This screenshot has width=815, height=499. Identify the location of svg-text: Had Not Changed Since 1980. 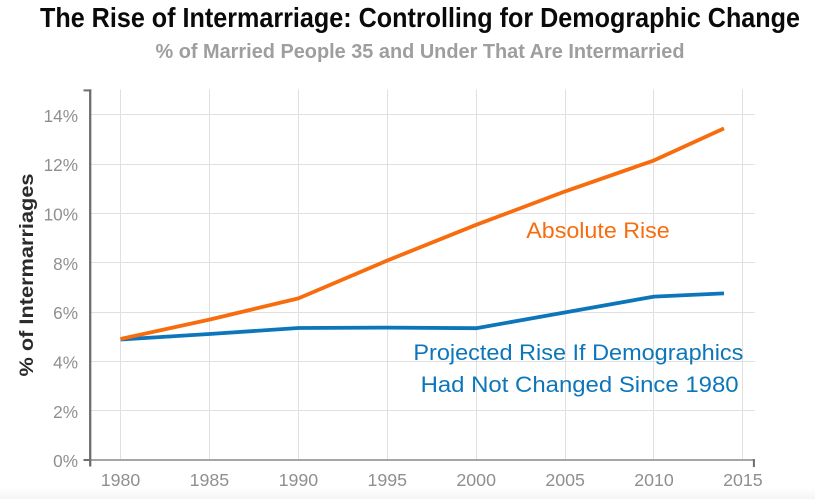
(580, 384).